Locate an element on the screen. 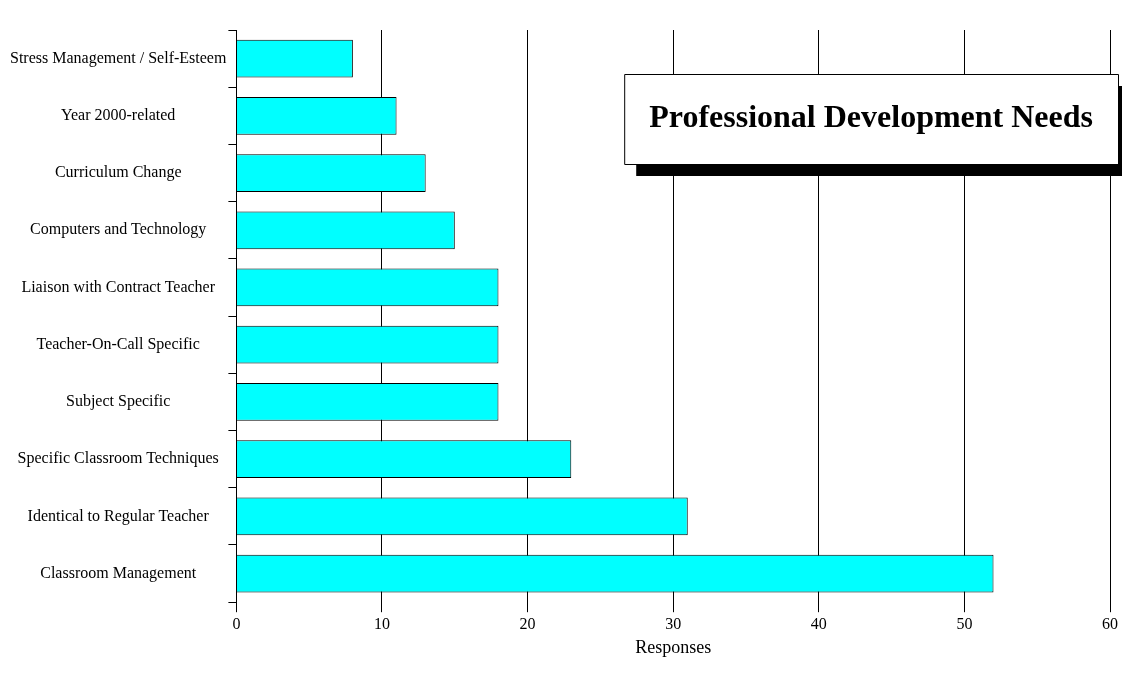 This screenshot has width=1130, height=673. y-tick-label: Teacher-On-Call Specific is located at coordinates (118, 343).